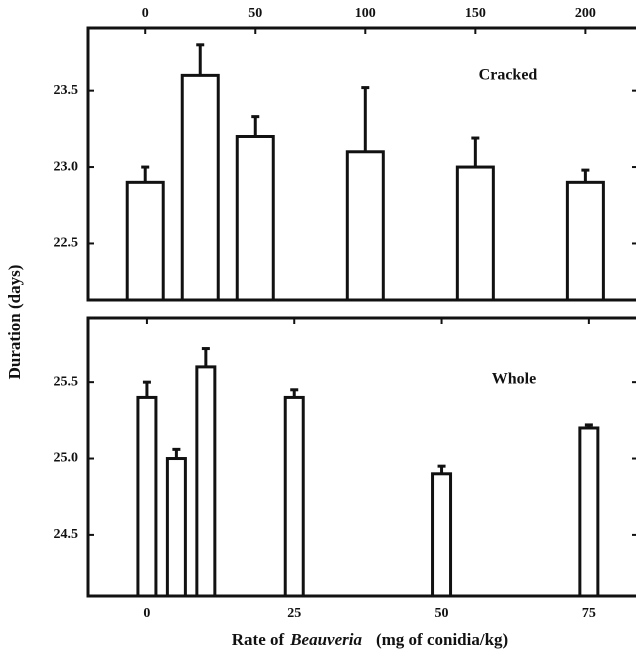  I want to click on x-tick-label: 200, so click(585, 13).